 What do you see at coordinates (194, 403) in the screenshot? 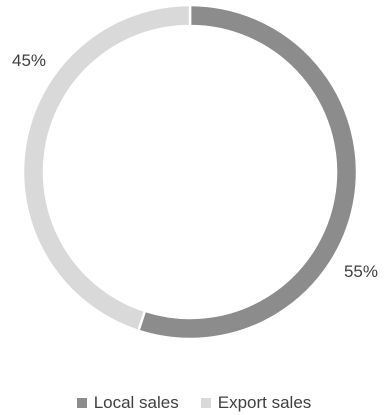
I see `chart-legend: Local sales Export sales` at bounding box center [194, 403].